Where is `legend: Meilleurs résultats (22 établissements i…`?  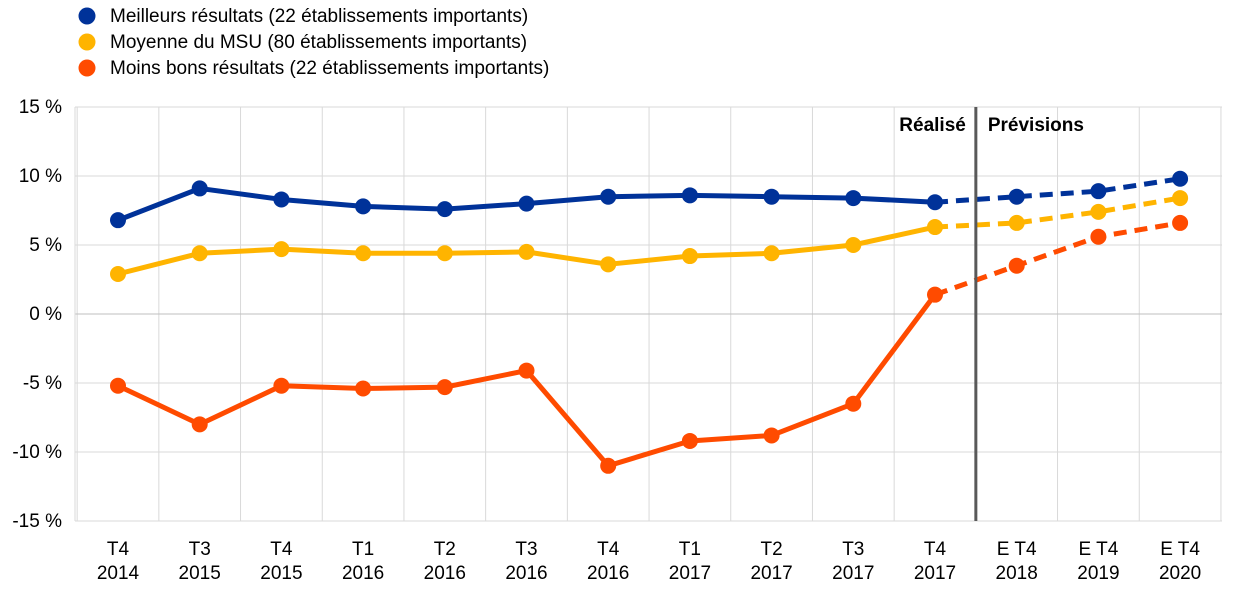
legend: Meilleurs résultats (22 établissements i… is located at coordinates (313, 42).